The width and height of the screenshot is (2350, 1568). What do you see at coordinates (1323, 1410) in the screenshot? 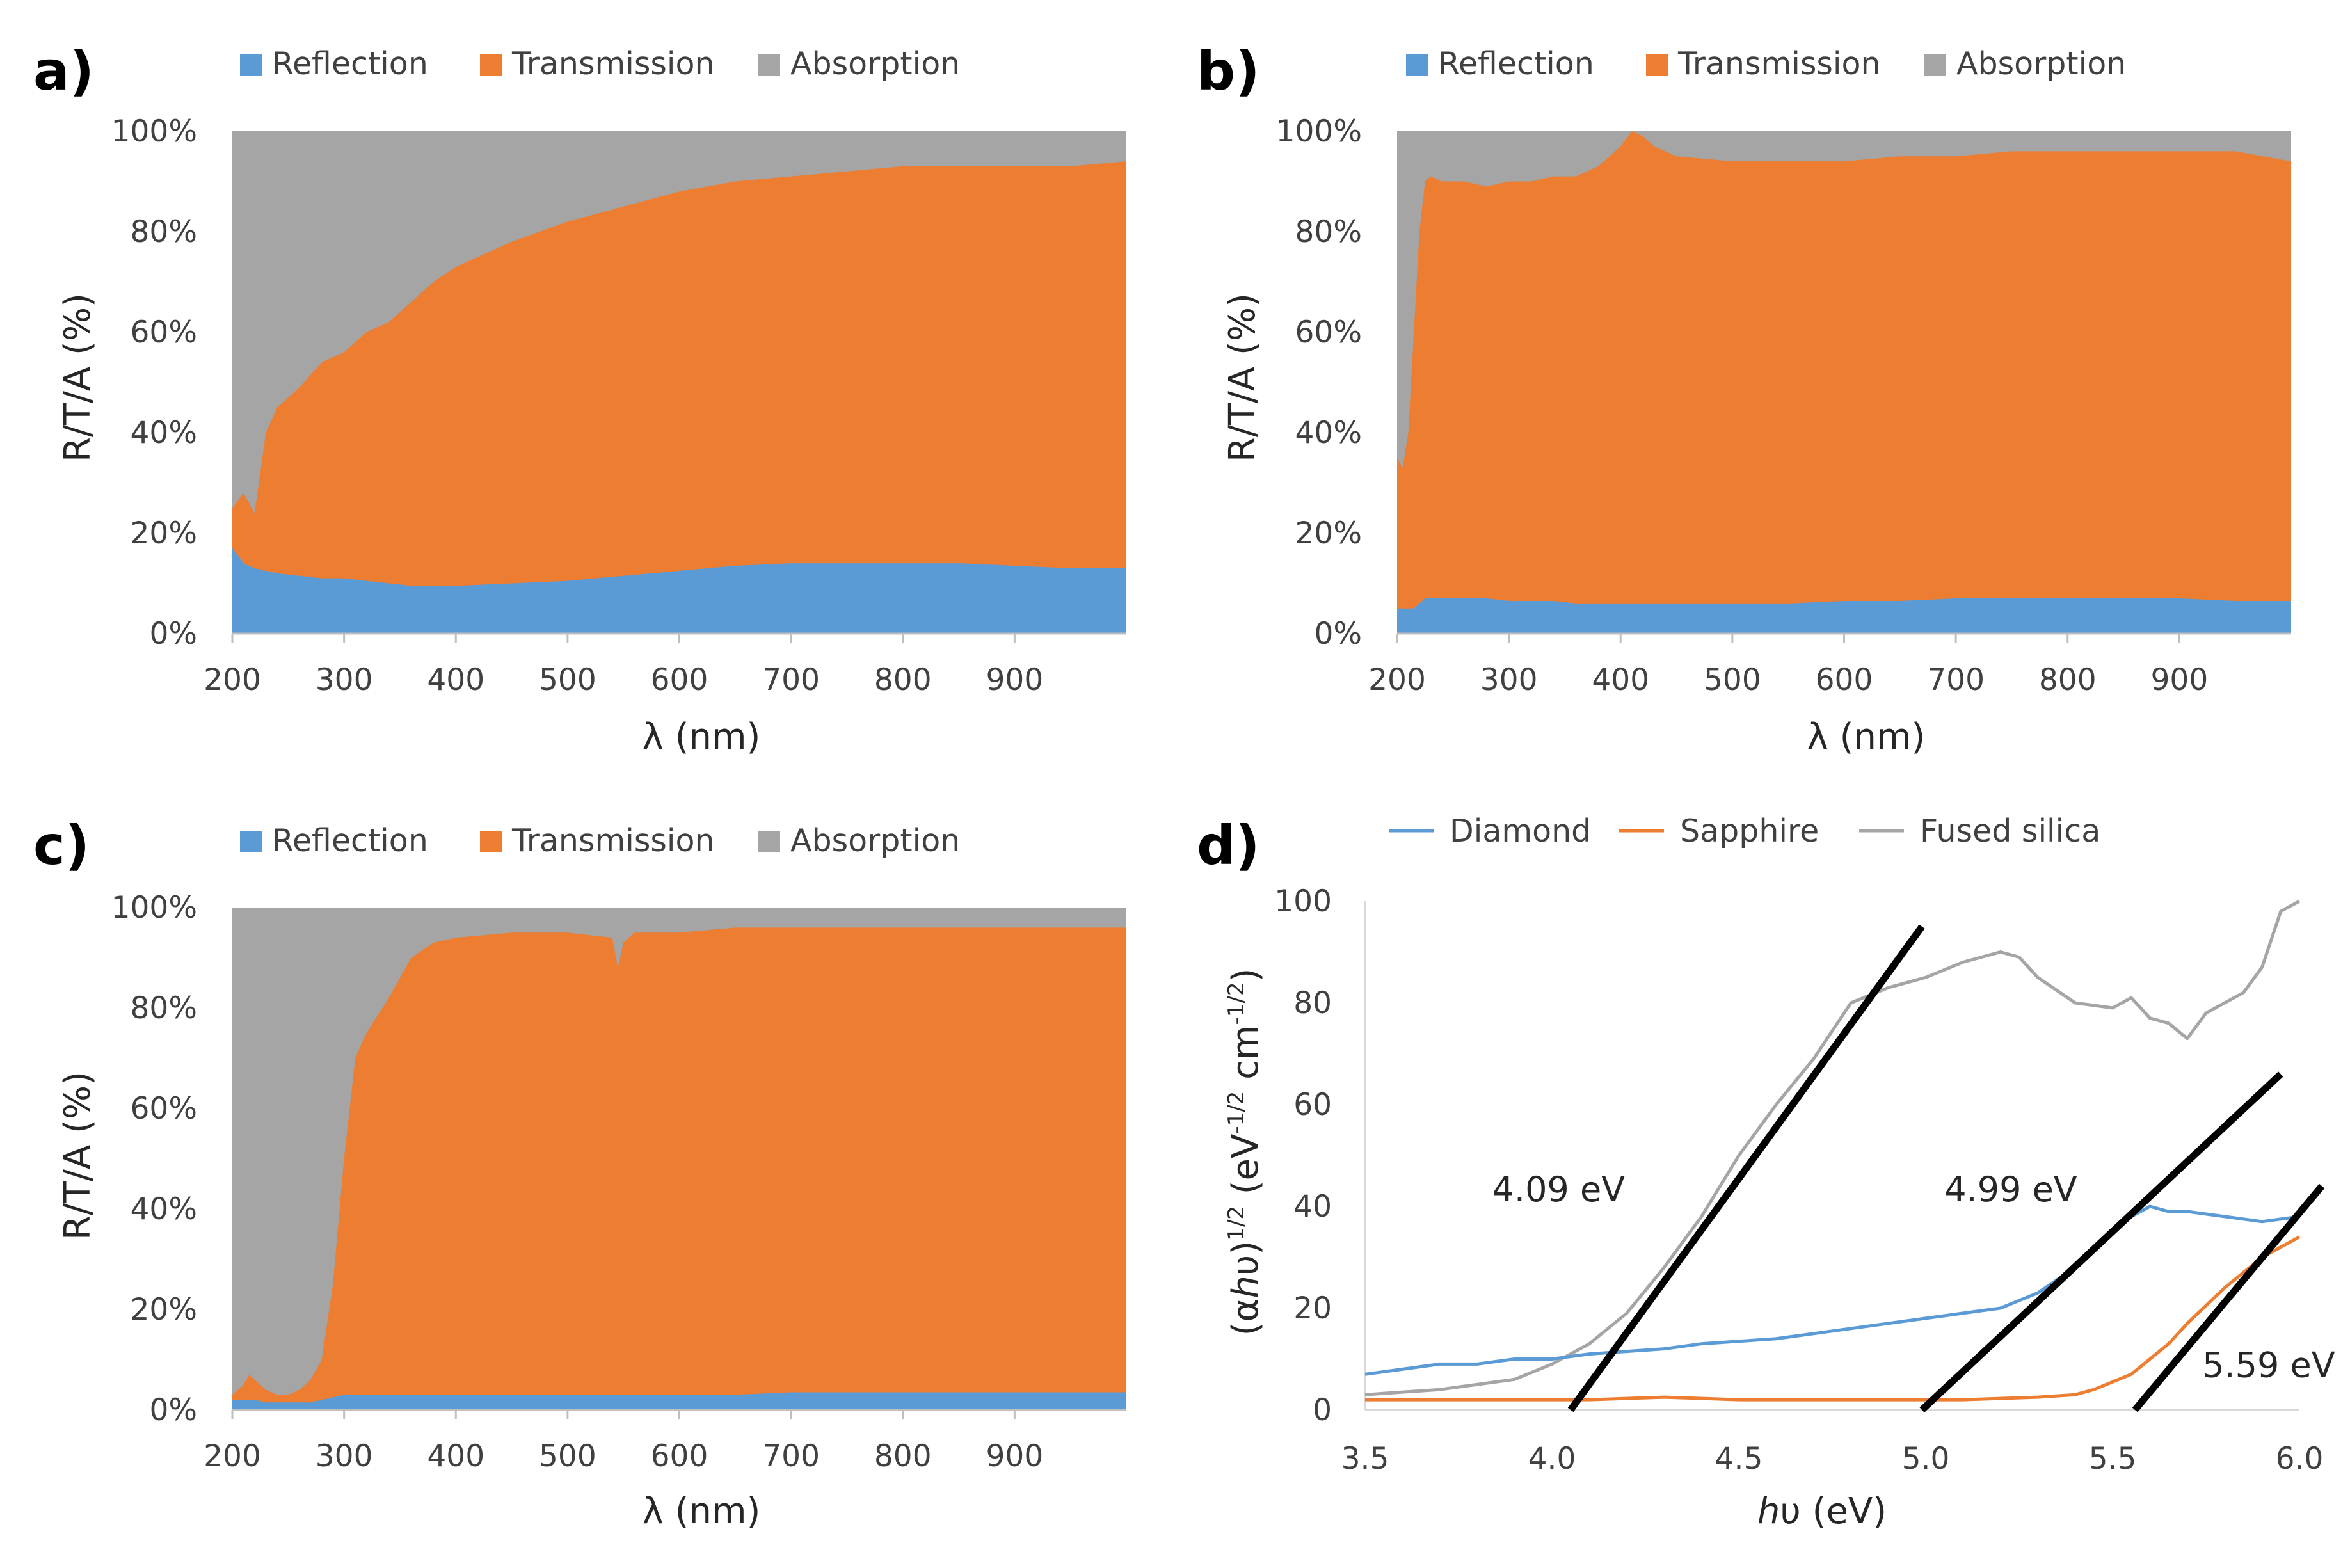
I see `y-tick-label: 0` at bounding box center [1323, 1410].